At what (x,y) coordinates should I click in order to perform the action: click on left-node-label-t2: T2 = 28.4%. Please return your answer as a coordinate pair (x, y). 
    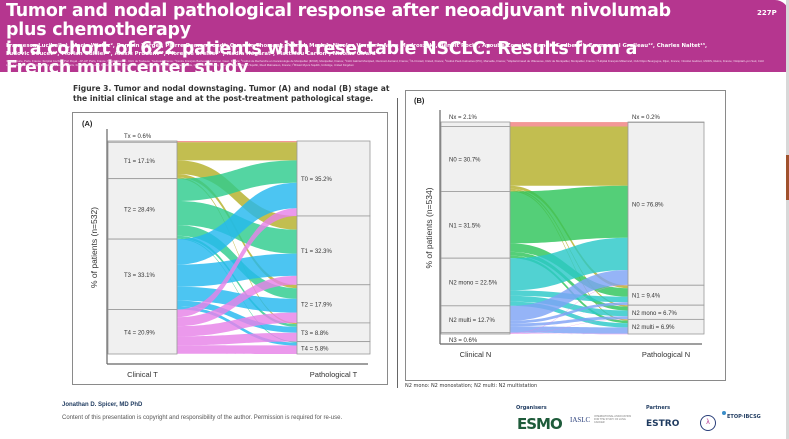
    Looking at the image, I should click on (140, 210).